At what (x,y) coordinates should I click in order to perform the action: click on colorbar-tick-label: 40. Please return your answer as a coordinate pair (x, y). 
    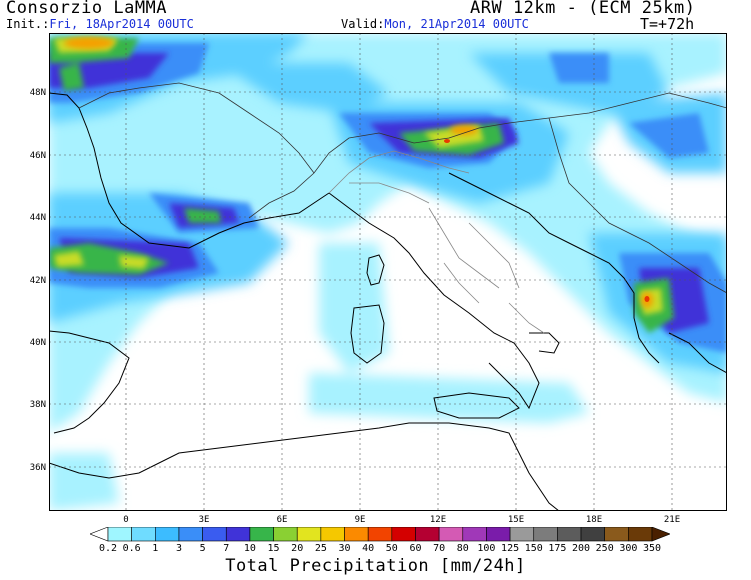
    Looking at the image, I should click on (368, 548).